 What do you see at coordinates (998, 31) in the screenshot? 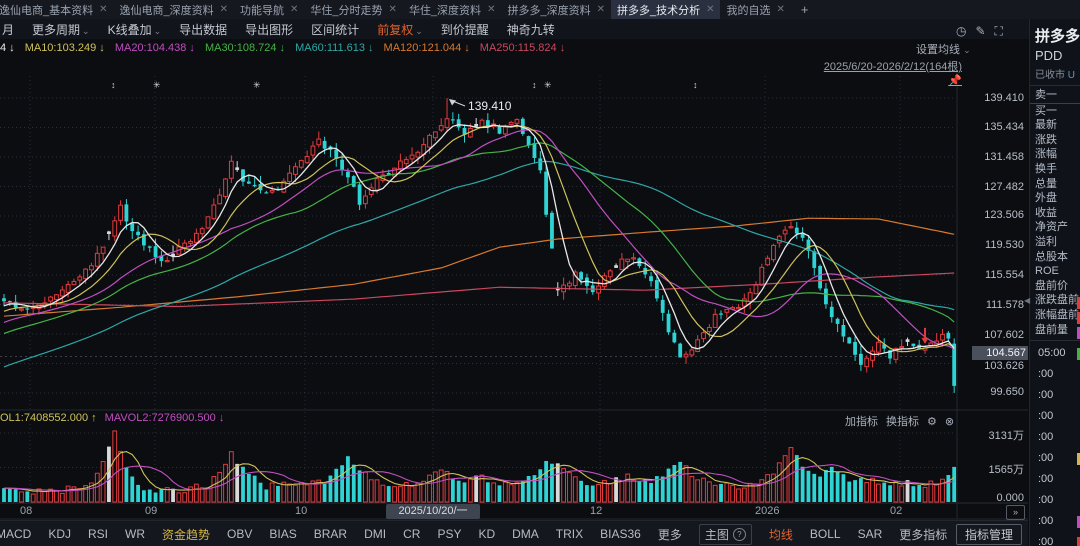
I see `fullscreen-icon: ⛶` at bounding box center [998, 31].